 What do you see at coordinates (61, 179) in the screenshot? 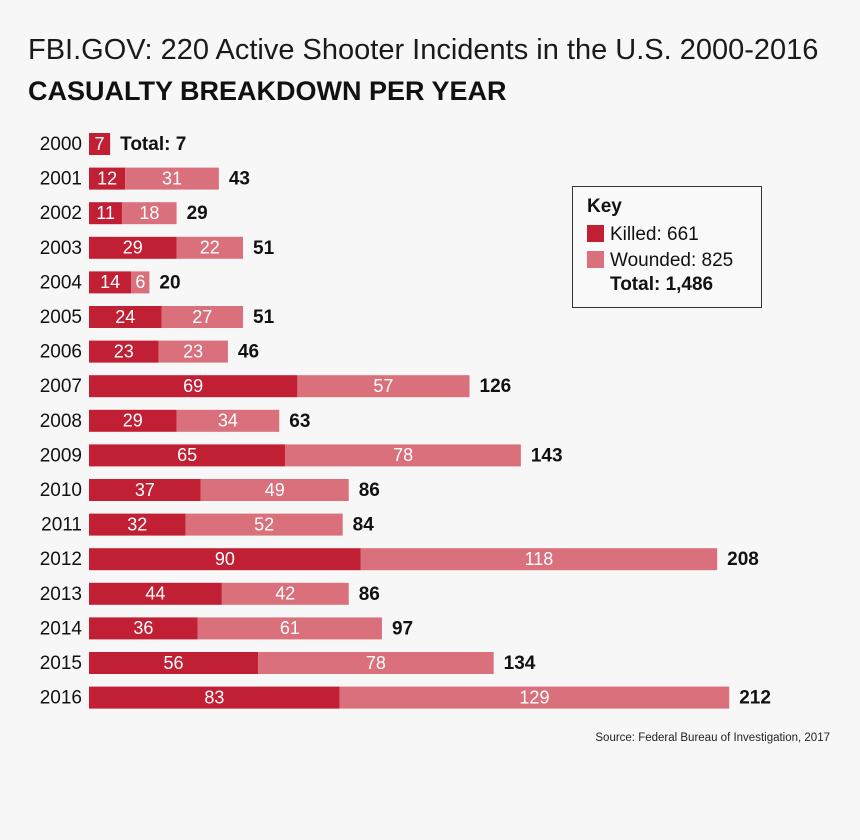
I see `year-label: 2001` at bounding box center [61, 179].